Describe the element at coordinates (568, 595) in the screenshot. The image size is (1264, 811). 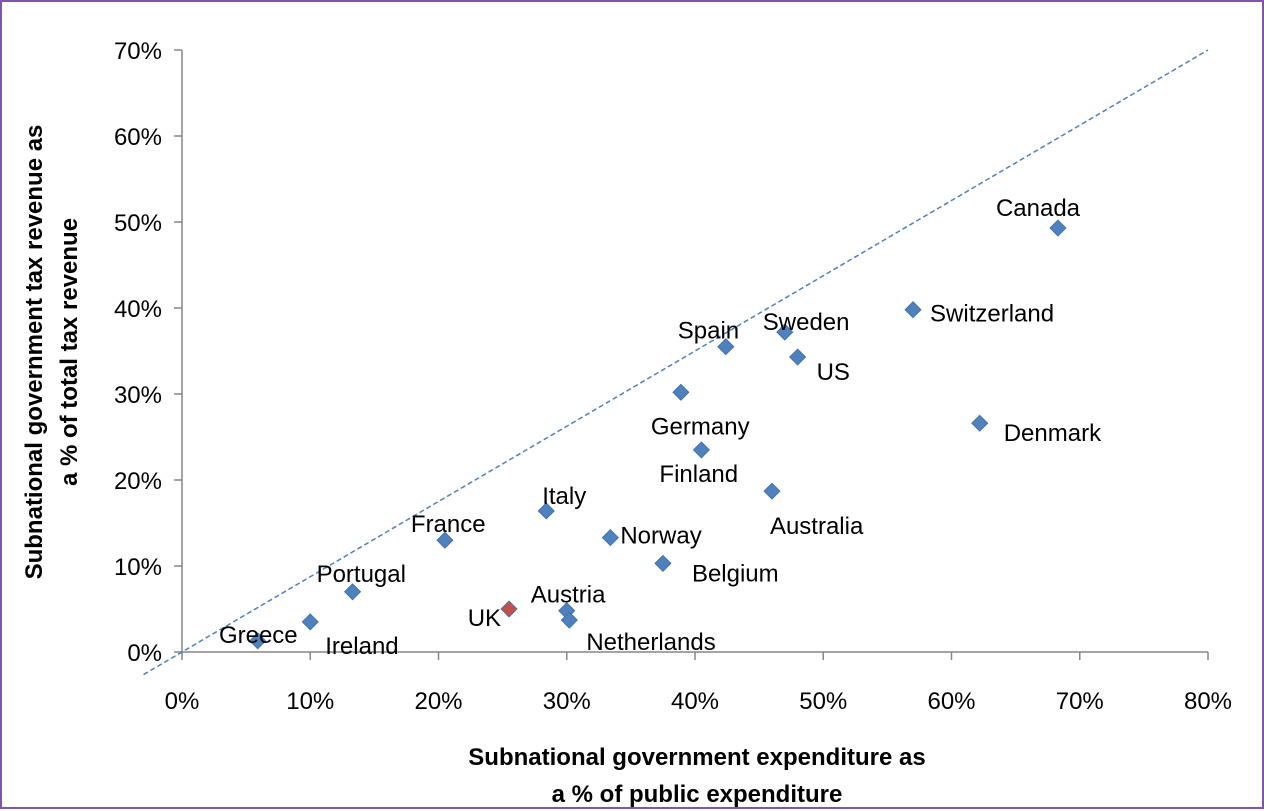
I see `point-label-austria: Austria` at that location.